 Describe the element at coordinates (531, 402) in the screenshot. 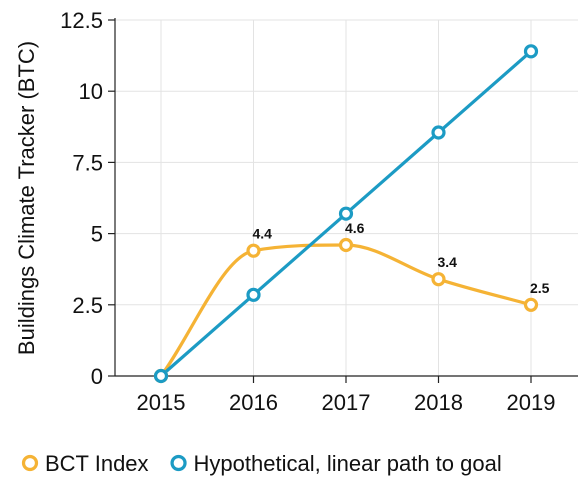

I see `x-tick-label: 2019` at that location.